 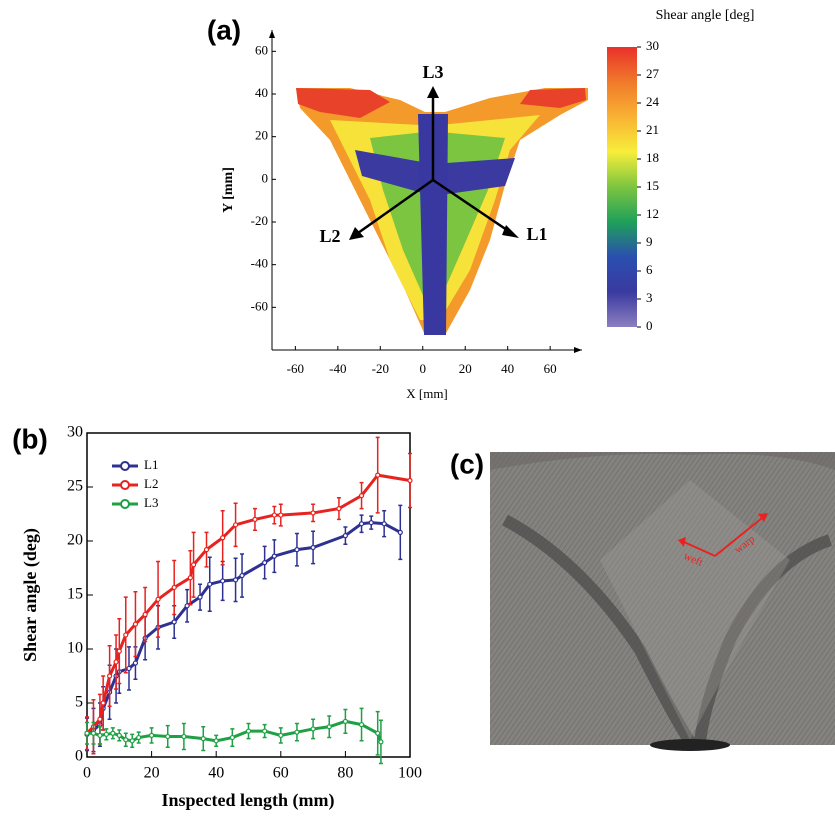 What do you see at coordinates (30, 595) in the screenshot?
I see `y-axis-label: Shear angle (deg)` at bounding box center [30, 595].